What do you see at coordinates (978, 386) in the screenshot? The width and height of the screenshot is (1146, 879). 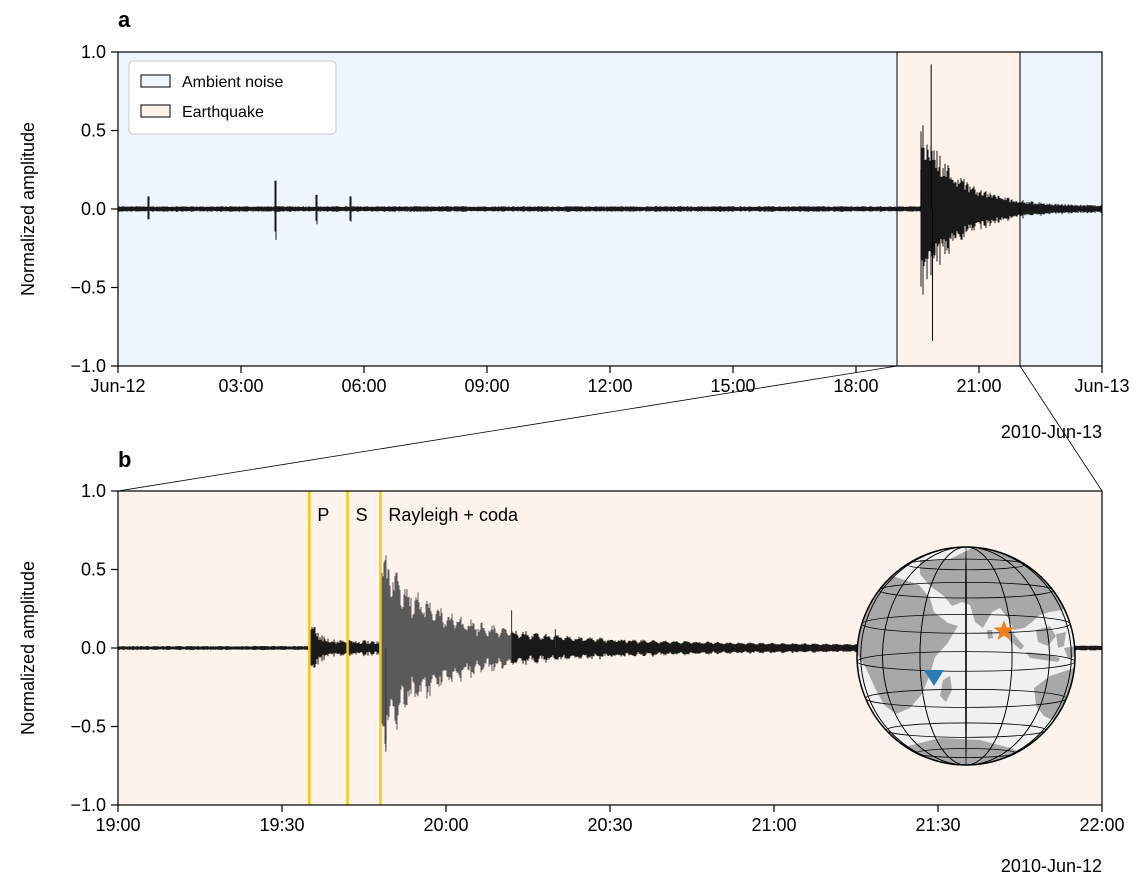 I see `panel-a-xtick-label: 21:00` at bounding box center [978, 386].